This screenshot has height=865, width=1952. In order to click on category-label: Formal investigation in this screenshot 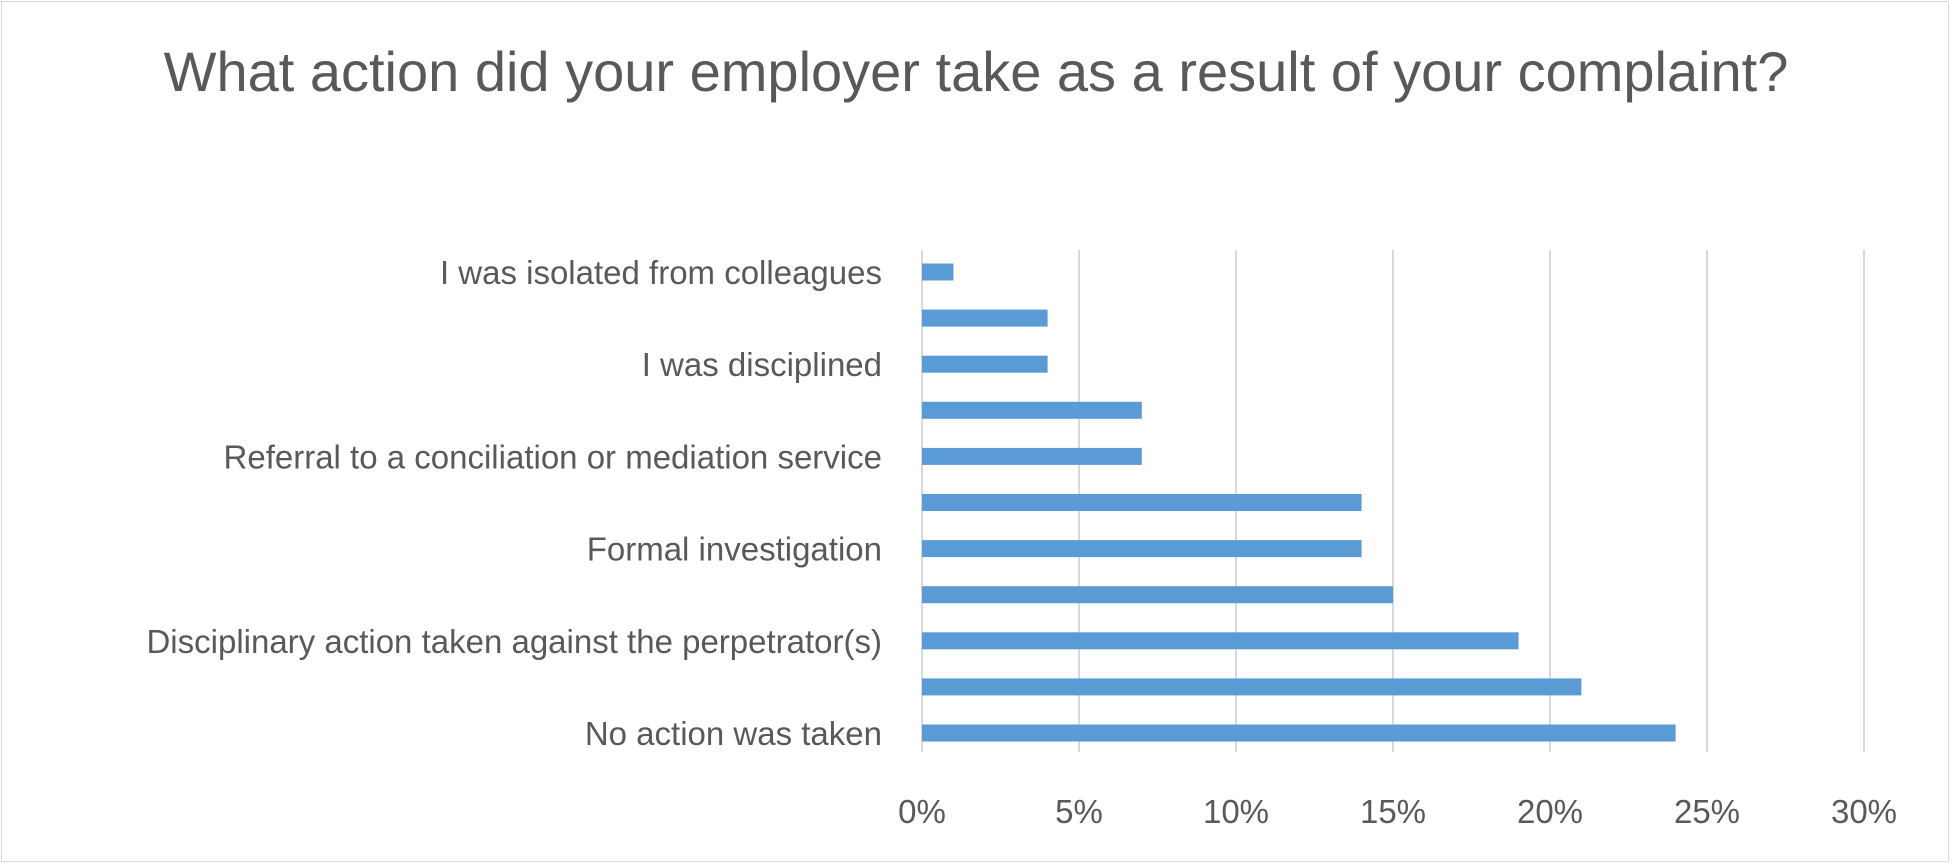, I will do `click(734, 549)`.